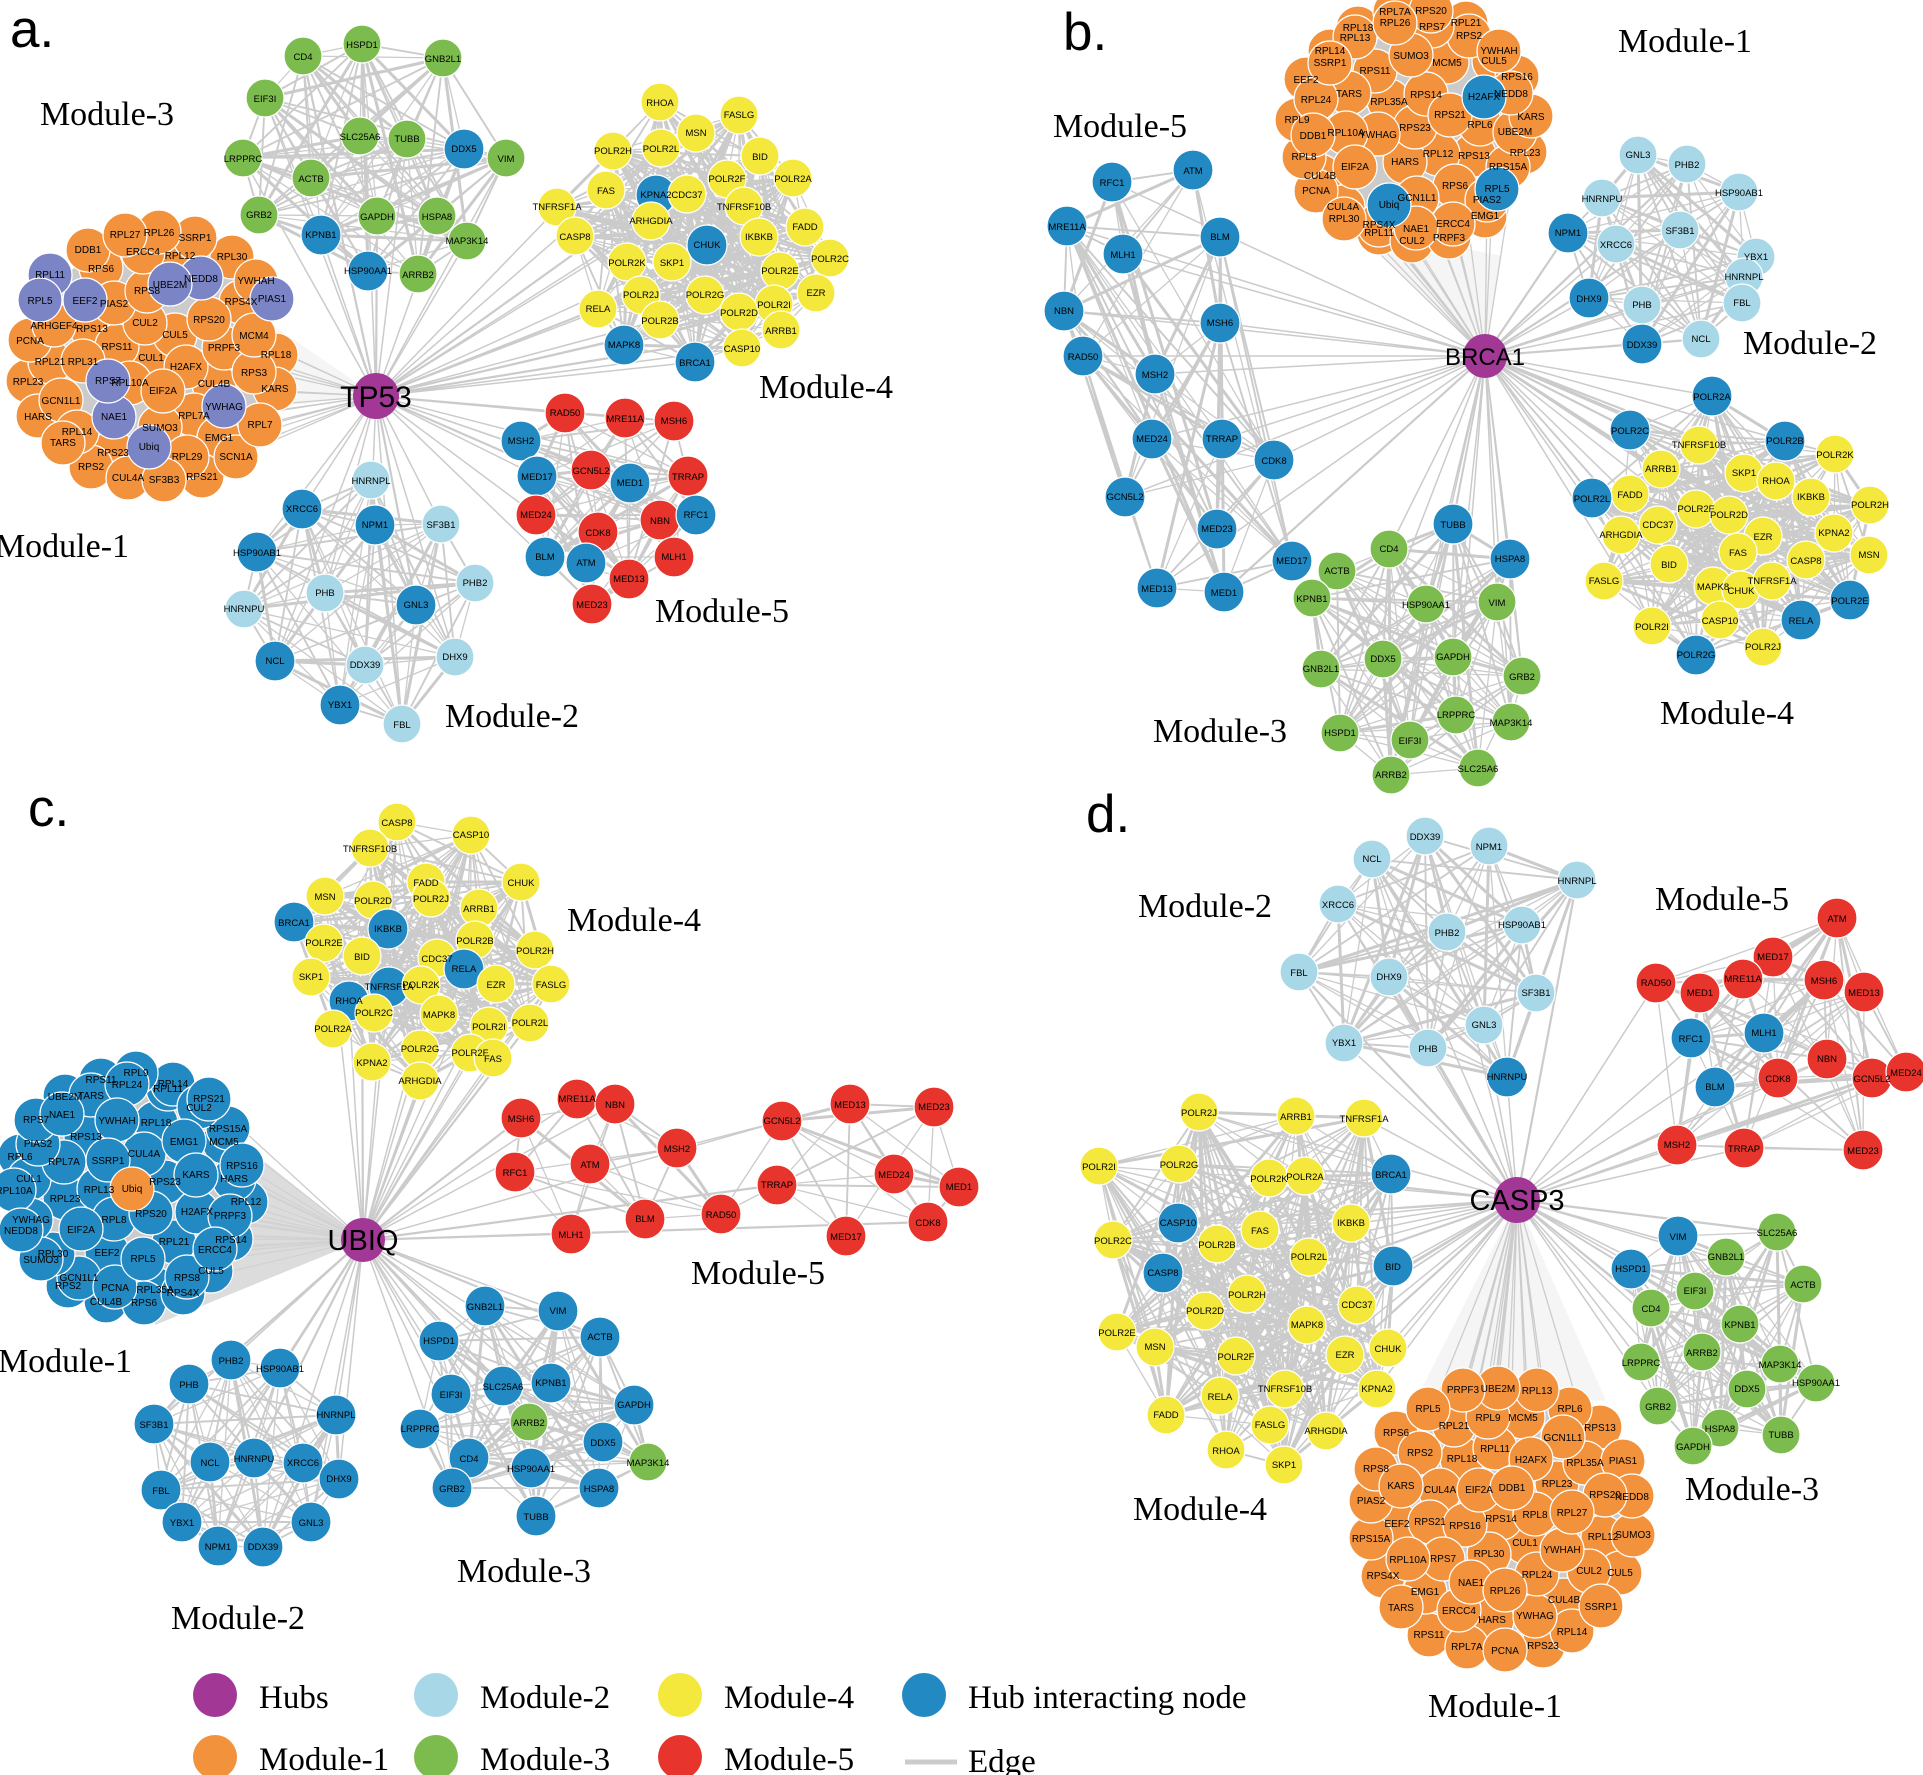  What do you see at coordinates (489, 1027) in the screenshot?
I see `svg-text: POLR2I` at bounding box center [489, 1027].